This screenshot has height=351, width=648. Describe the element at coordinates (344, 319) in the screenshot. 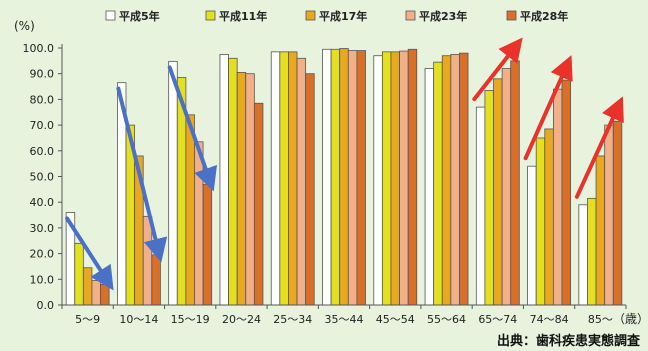

I see `x-tick-label: 35～44` at that location.